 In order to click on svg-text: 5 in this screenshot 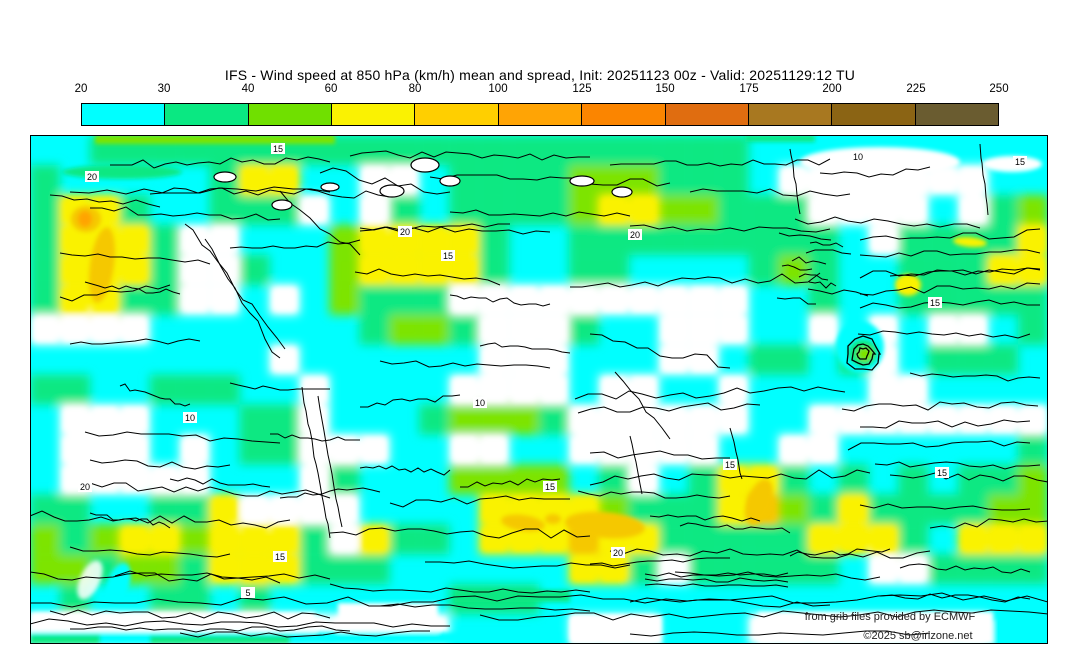, I will do `click(247, 593)`.